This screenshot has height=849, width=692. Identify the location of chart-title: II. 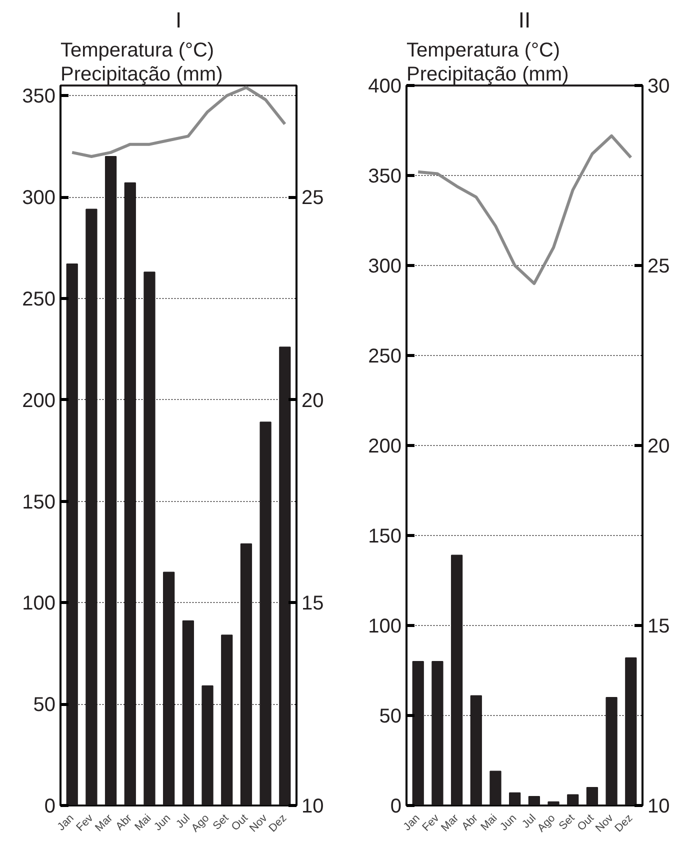
(524, 20).